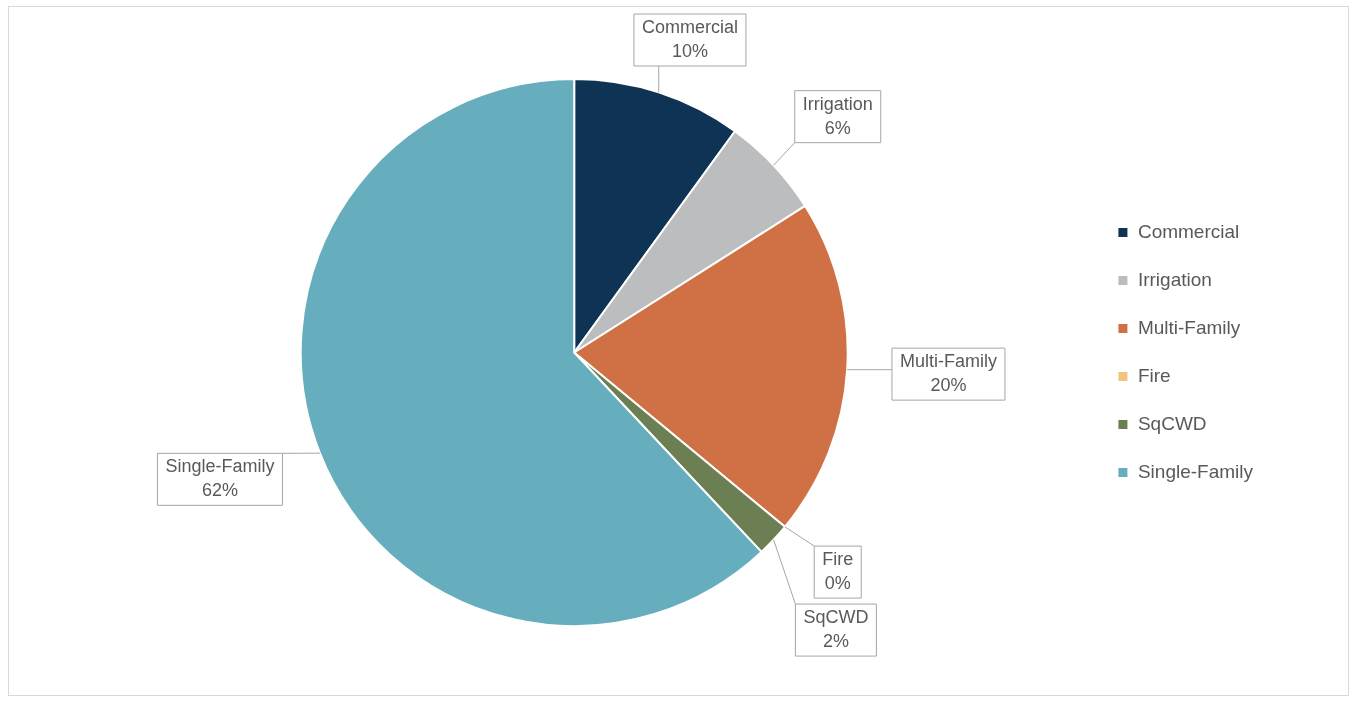 Image resolution: width=1353 pixels, height=702 pixels. Describe the element at coordinates (1189, 327) in the screenshot. I see `legend-label: Multi-Family` at that location.